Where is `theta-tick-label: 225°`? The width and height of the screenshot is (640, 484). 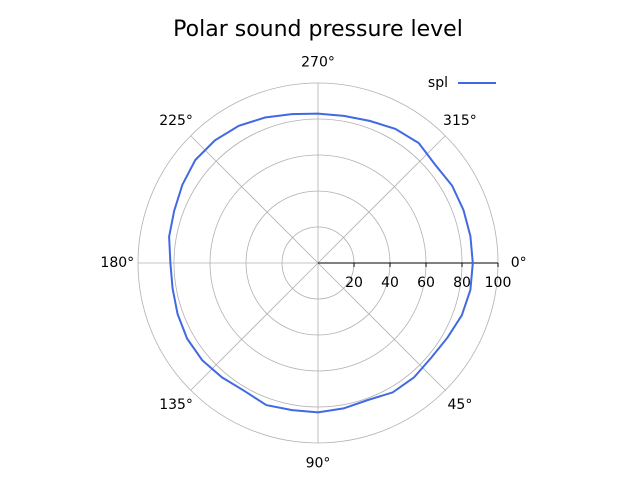 theta-tick-label: 225° is located at coordinates (176, 121).